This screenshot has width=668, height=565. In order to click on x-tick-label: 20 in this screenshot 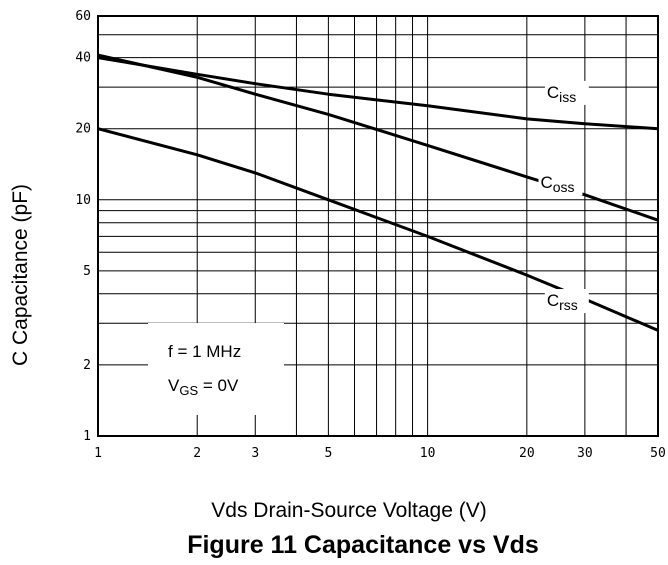, I will do `click(527, 453)`.